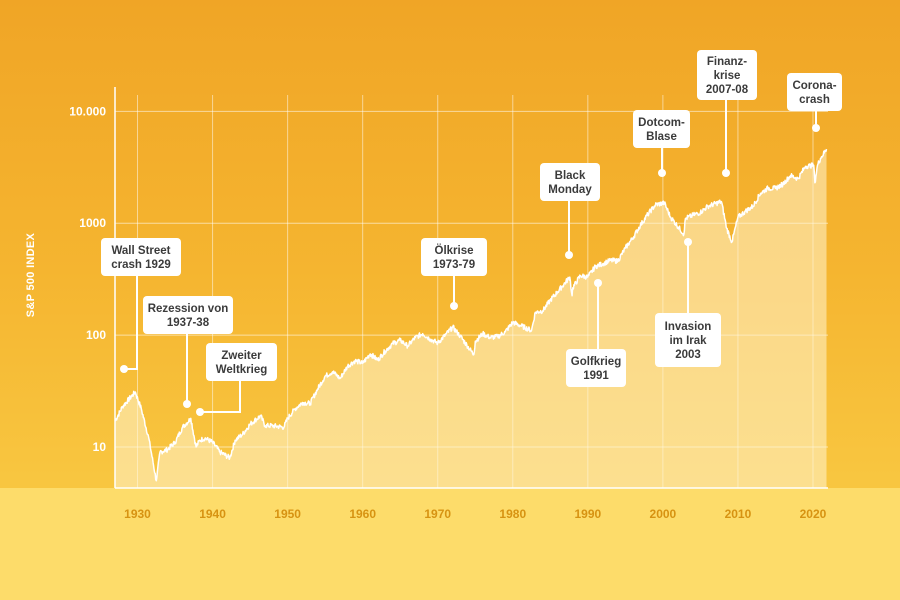 This screenshot has width=900, height=600. Describe the element at coordinates (727, 62) in the screenshot. I see `callout-label: Finanz-` at that location.